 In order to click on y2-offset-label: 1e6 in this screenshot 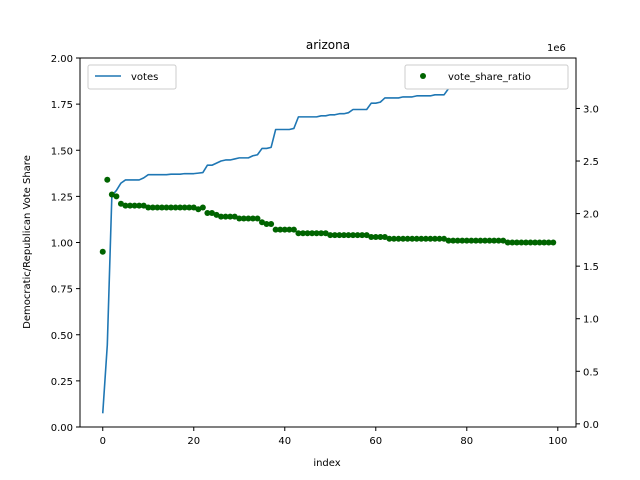, I will do `click(556, 48)`.